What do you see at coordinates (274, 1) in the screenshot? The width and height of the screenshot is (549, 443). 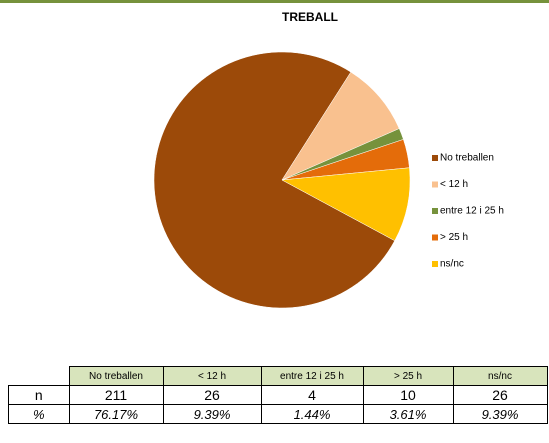 I see `top-rule` at bounding box center [274, 1].